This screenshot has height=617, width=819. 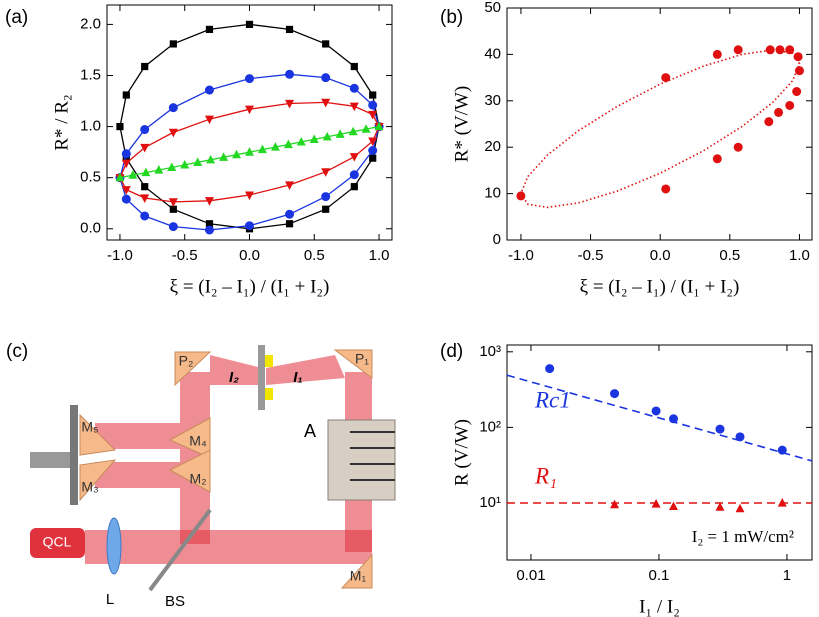 What do you see at coordinates (461, 452) in the screenshot?
I see `y-axis-label: R (V/W)` at bounding box center [461, 452].